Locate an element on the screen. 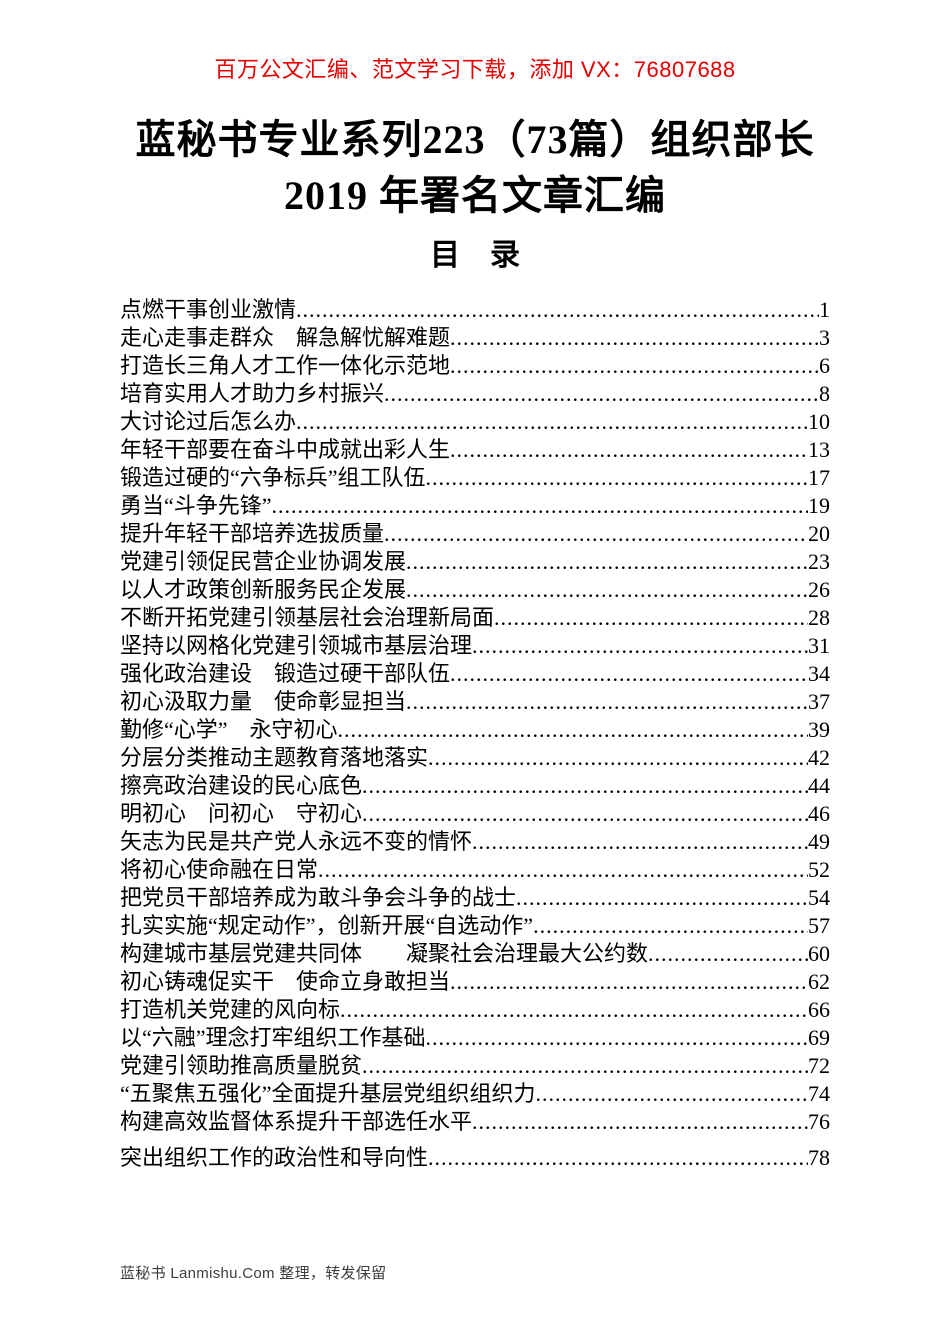 This screenshot has height=1344, width=950. toc-entry-title: “五聚焦五强化”全面提升基层党组织组织力 is located at coordinates (328, 1093).